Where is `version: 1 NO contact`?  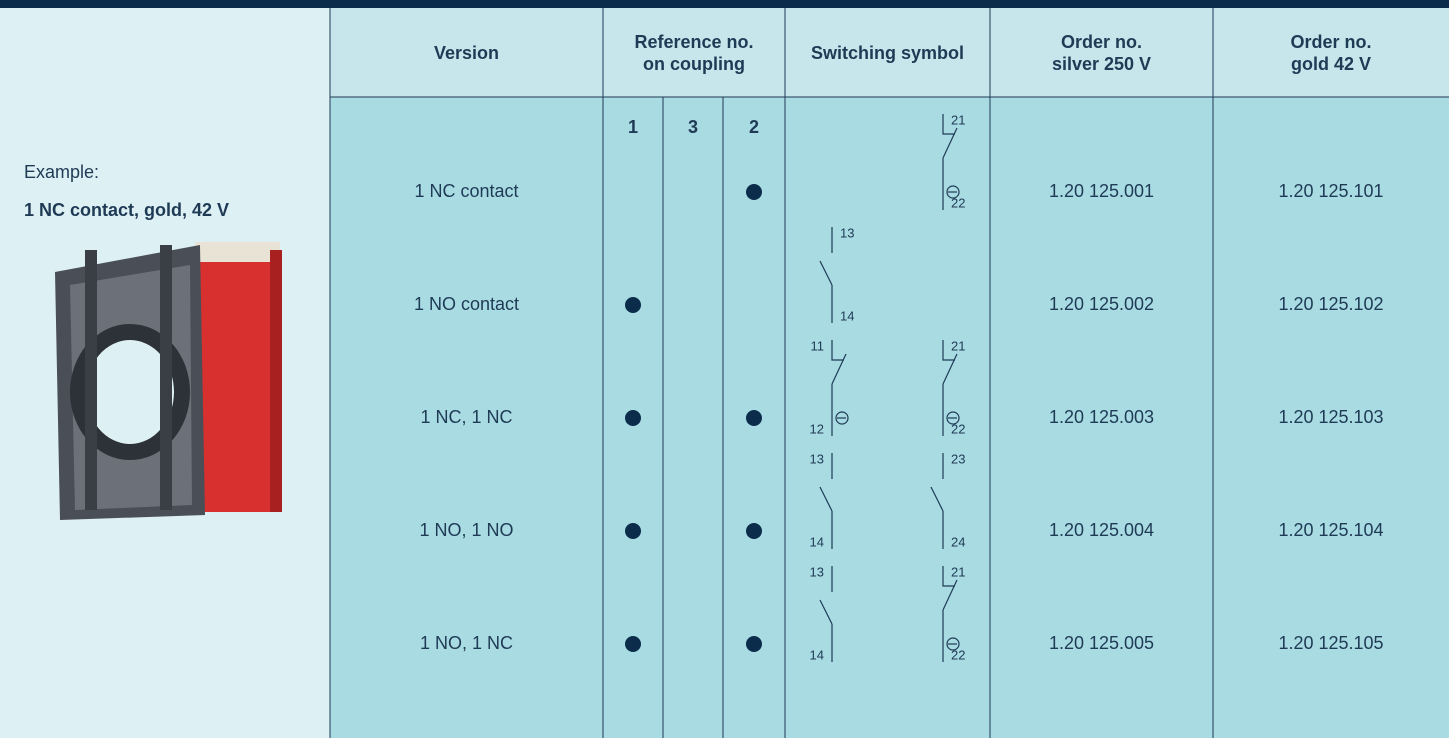
version: 1 NO contact is located at coordinates (466, 304).